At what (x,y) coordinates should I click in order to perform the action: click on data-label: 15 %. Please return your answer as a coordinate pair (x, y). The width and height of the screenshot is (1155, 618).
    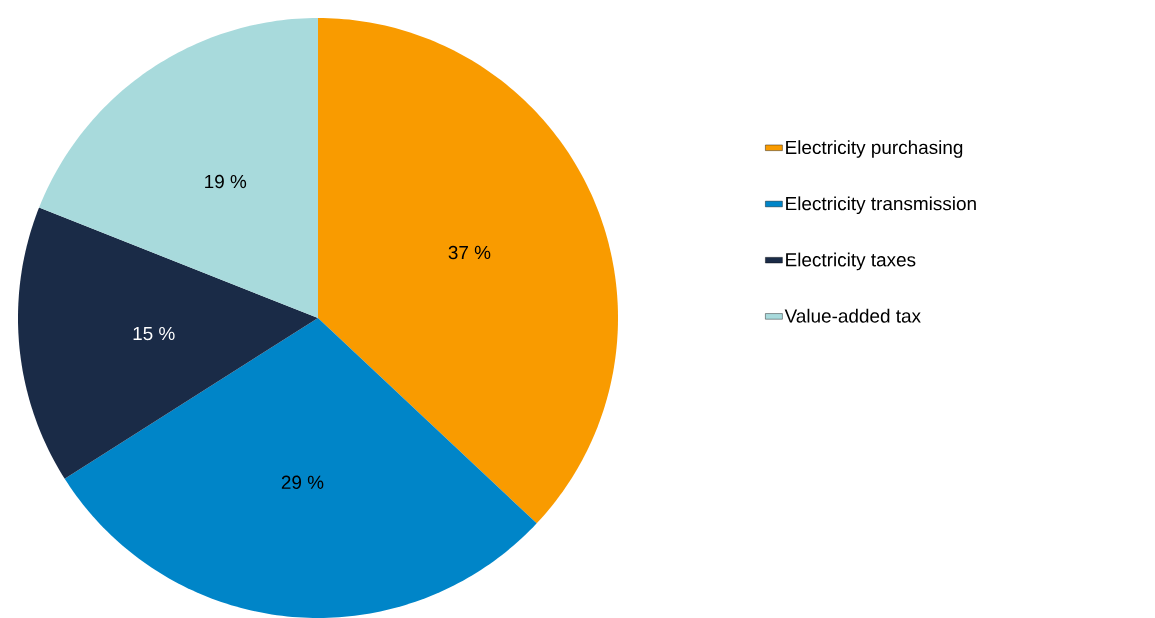
    Looking at the image, I should click on (154, 333).